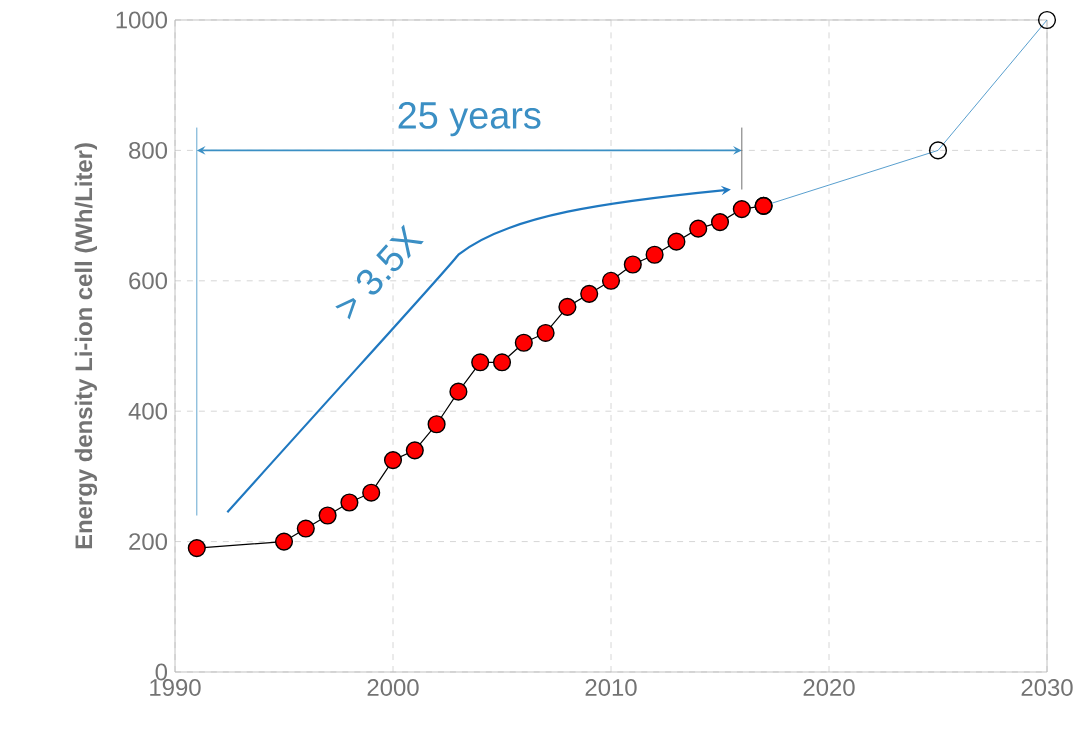 The image size is (1081, 731). I want to click on x-tick-label: 2010, so click(611, 687).